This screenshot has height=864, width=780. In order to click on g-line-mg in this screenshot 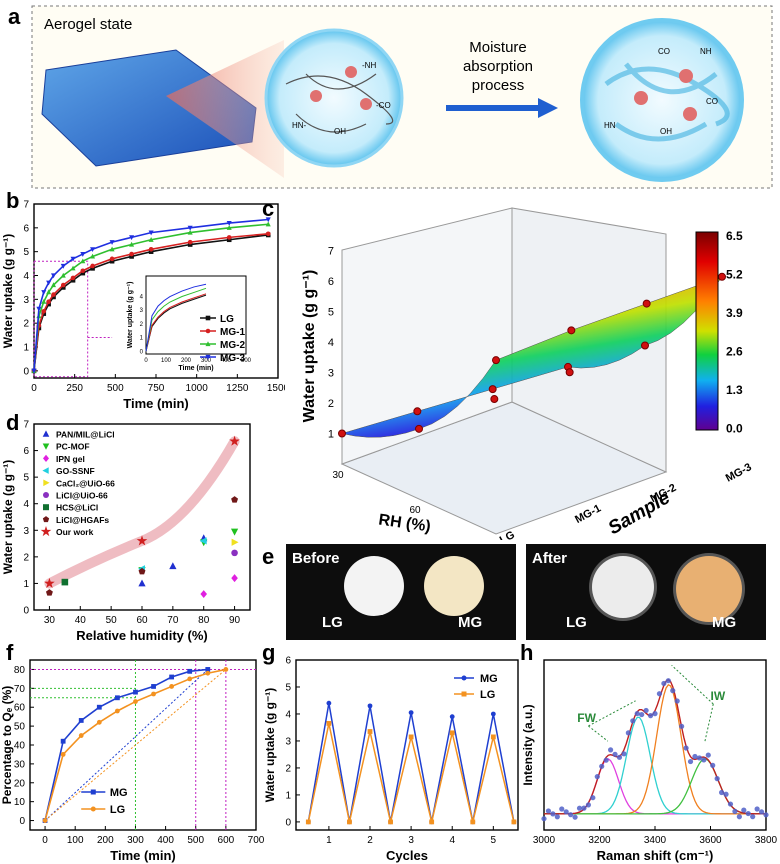, I will do `click(411, 763)`.